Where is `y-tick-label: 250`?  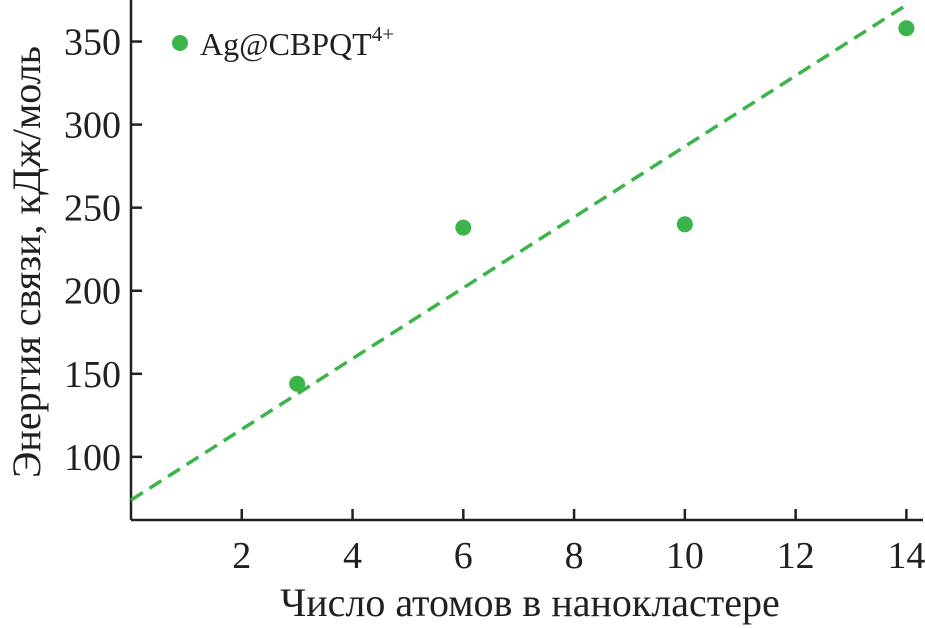 y-tick-label: 250 is located at coordinates (92, 209).